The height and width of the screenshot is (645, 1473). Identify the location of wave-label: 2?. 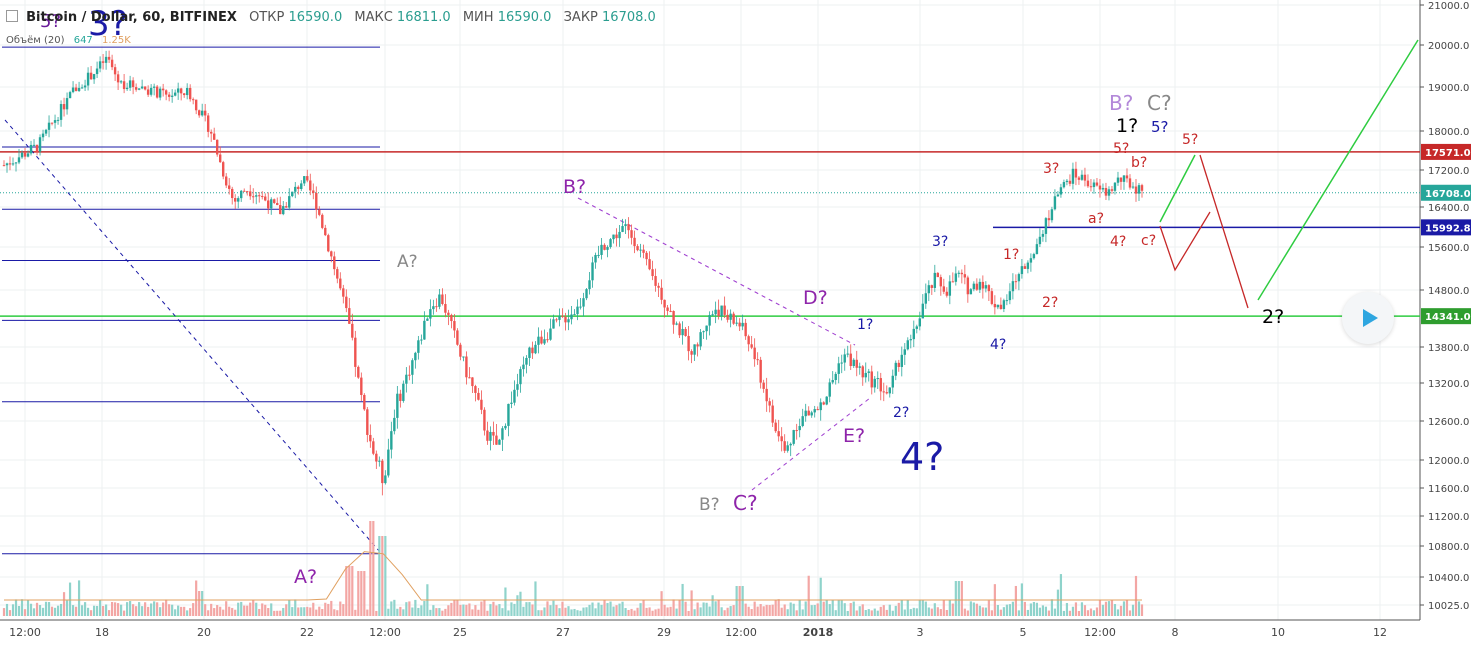
(1050, 303).